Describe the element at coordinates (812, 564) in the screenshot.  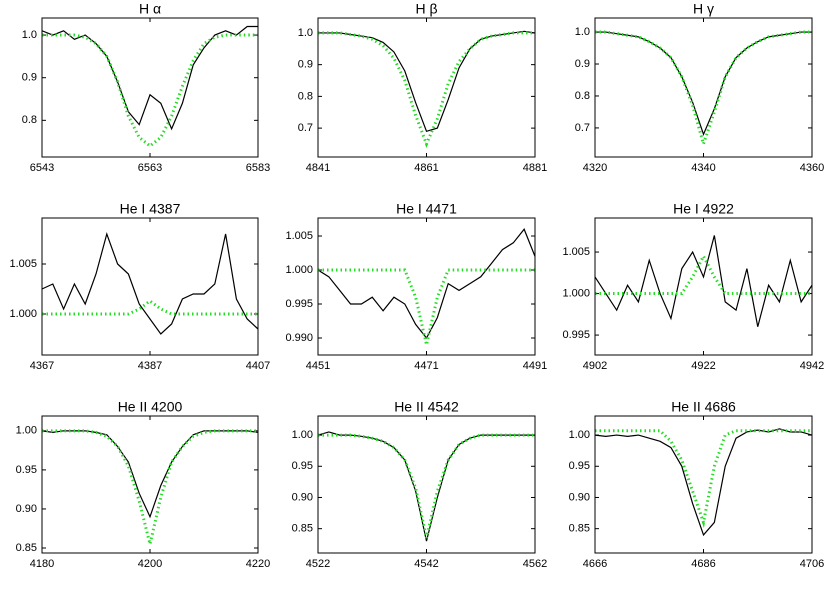
I see `x-tick-label: 4706` at that location.